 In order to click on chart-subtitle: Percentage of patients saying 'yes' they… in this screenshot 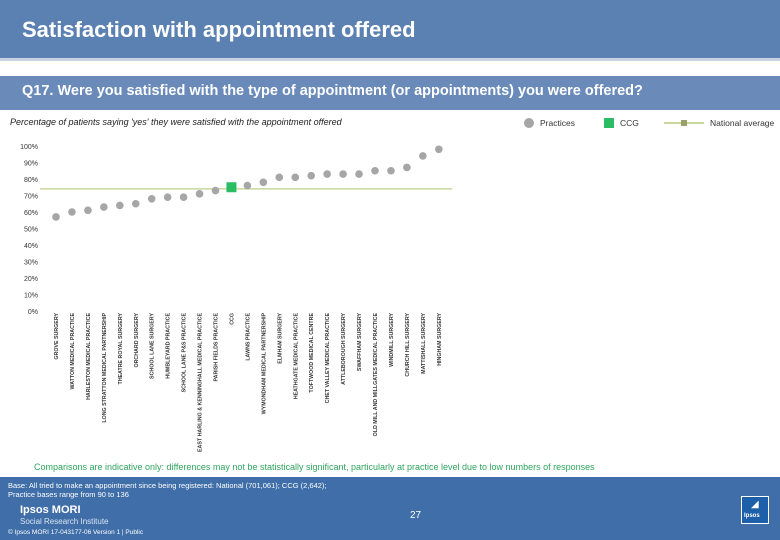, I will do `click(176, 122)`.